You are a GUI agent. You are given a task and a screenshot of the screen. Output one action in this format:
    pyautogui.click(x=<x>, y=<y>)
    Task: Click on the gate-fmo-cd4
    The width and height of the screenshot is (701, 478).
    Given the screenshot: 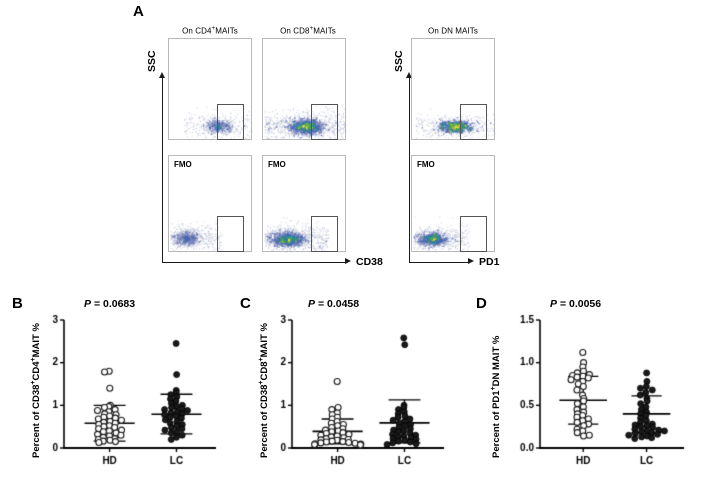 What is the action you would take?
    pyautogui.click(x=230, y=234)
    